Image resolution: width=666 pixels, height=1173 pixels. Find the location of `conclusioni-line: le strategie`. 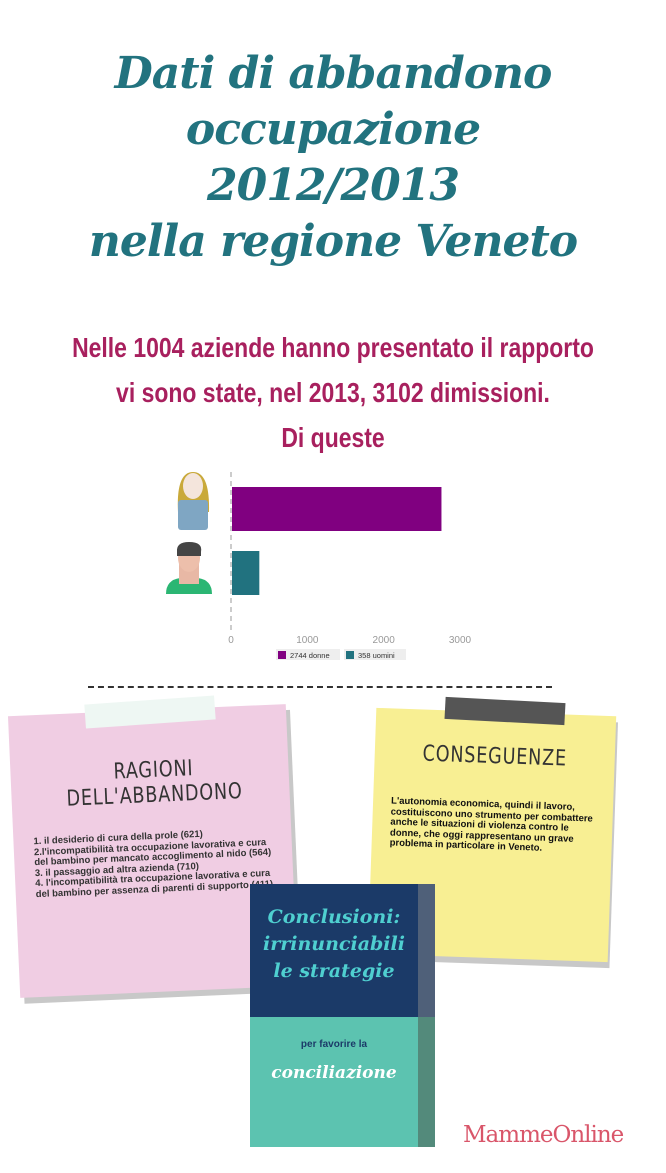

conclusioni-line: le strategie is located at coordinates (334, 971).